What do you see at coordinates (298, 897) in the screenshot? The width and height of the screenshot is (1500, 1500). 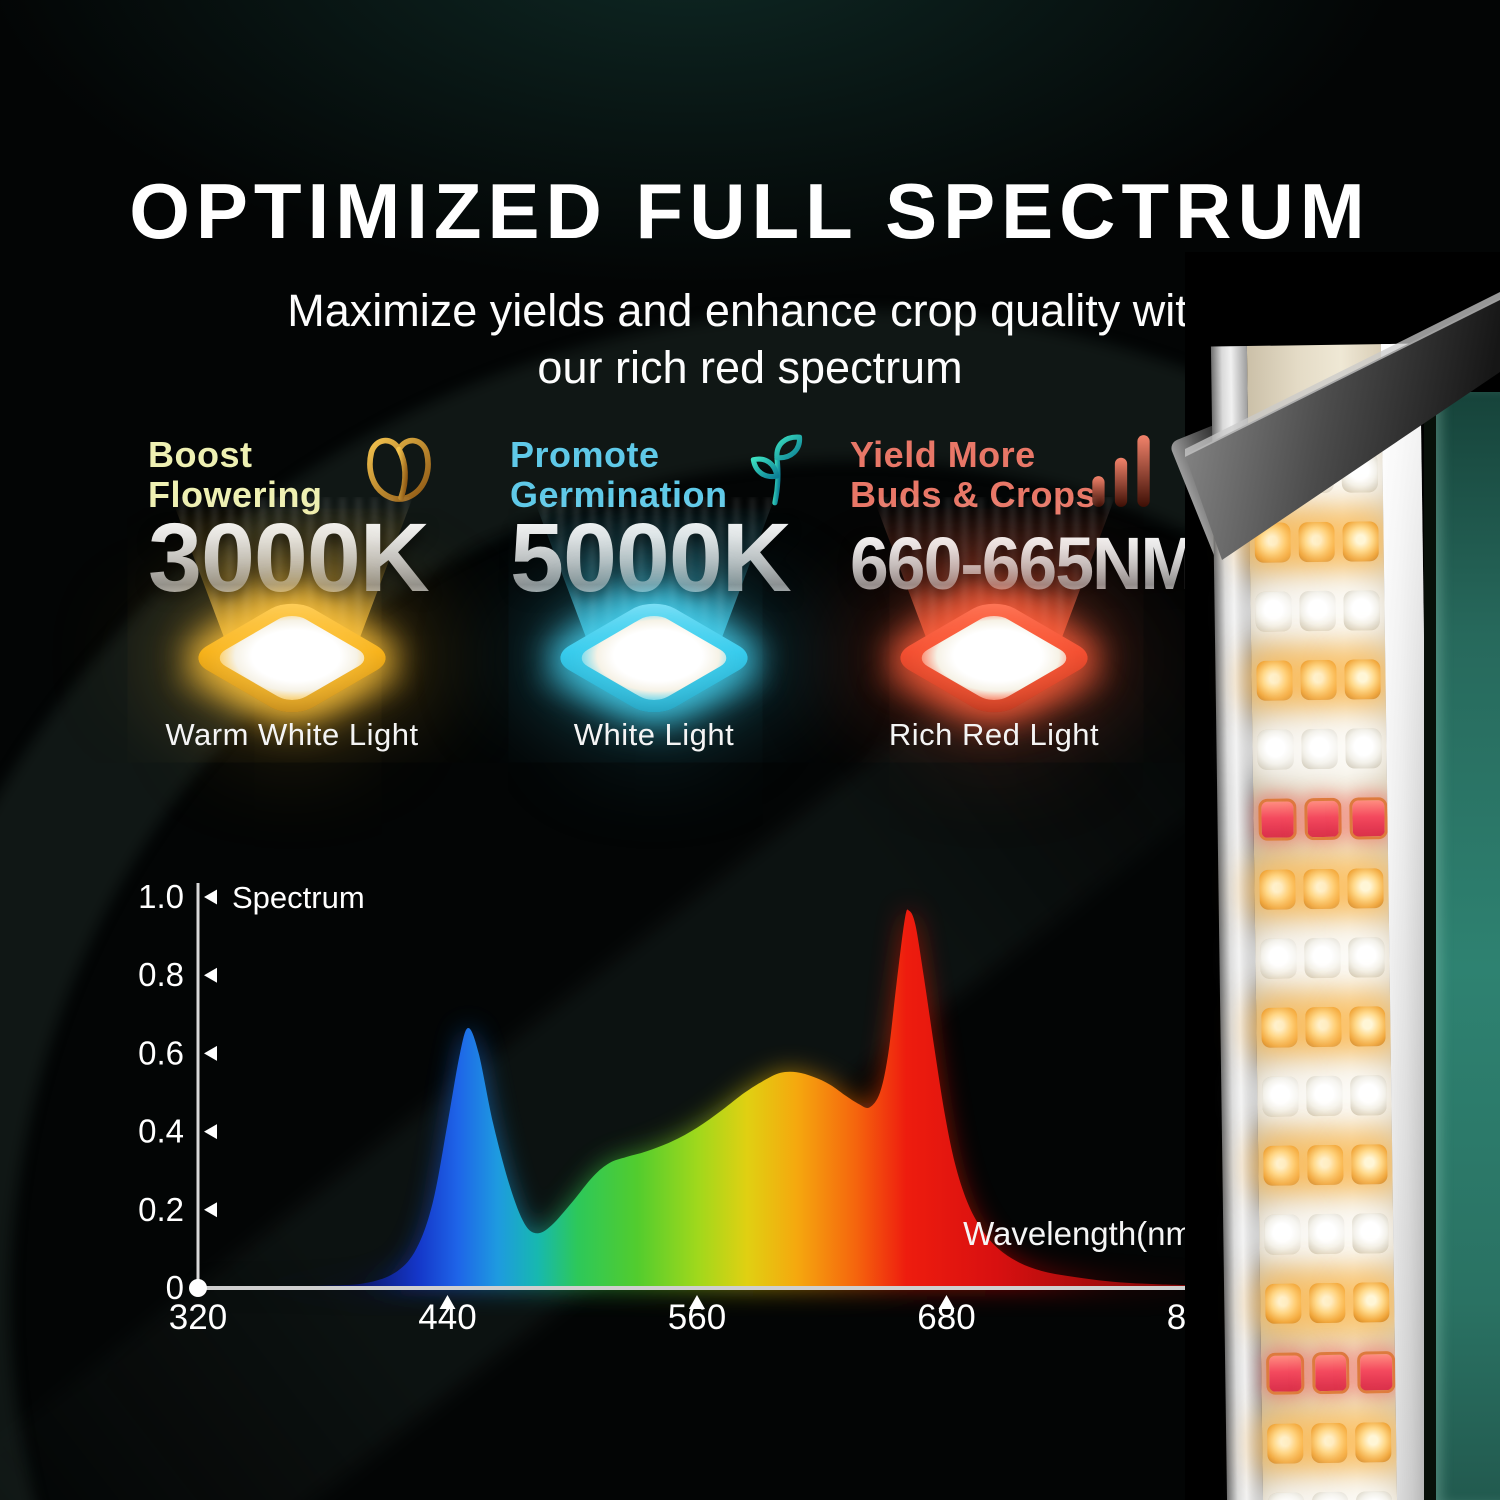 I see `y-axis-label: Spectrum` at bounding box center [298, 897].